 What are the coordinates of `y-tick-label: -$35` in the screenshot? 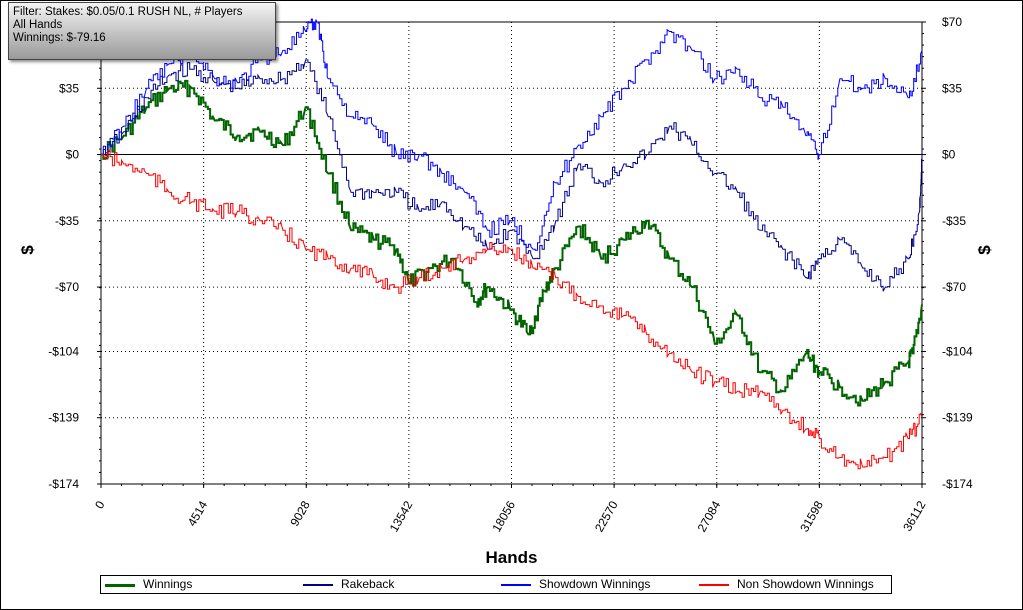 It's located at (67, 221).